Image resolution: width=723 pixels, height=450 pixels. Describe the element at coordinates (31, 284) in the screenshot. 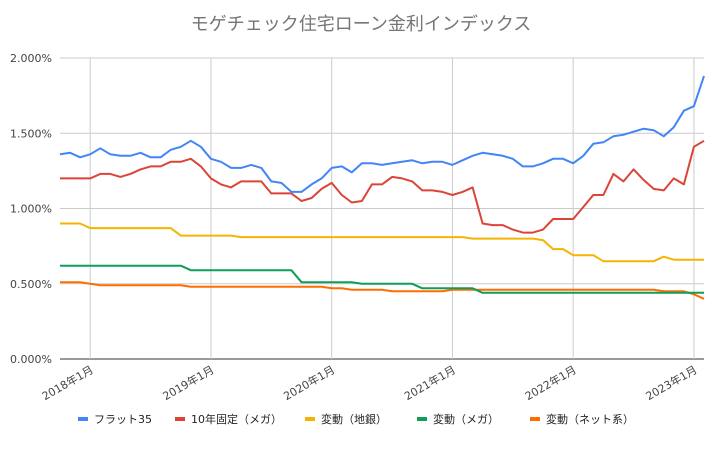

I see `y-tick-label: 0.500%` at that location.